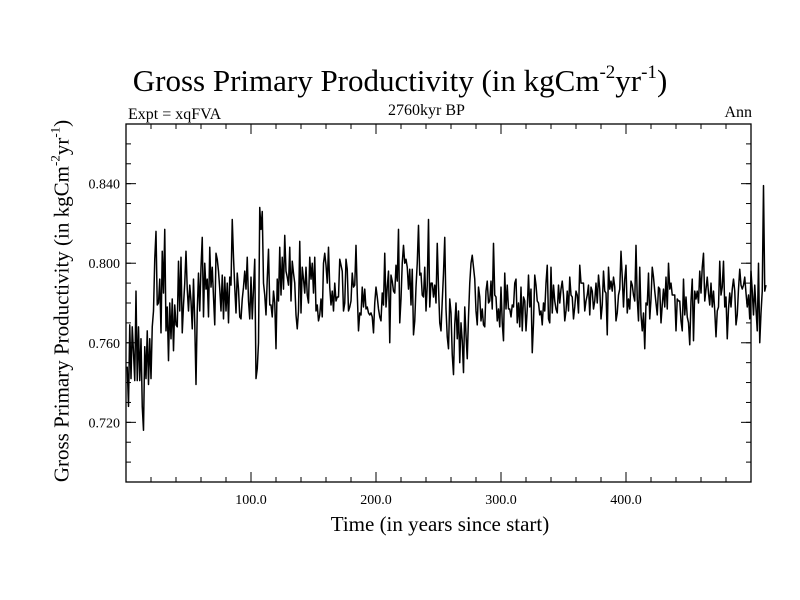 This screenshot has height=600, width=800. Describe the element at coordinates (607, 72) in the screenshot. I see `chart-title-superscript-1: -2` at that location.